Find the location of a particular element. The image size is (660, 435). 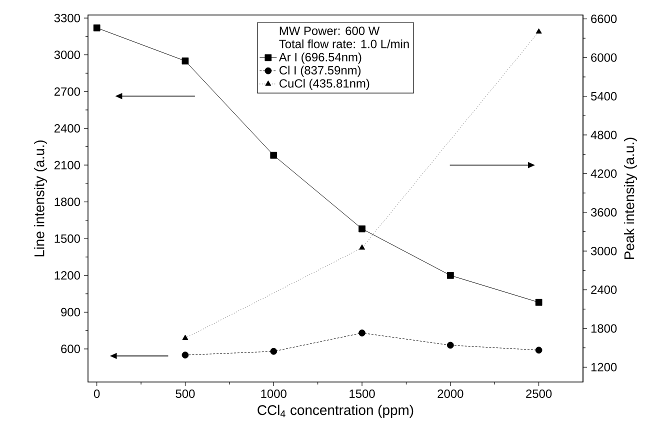

x-tick-label: 0 is located at coordinates (97, 394).